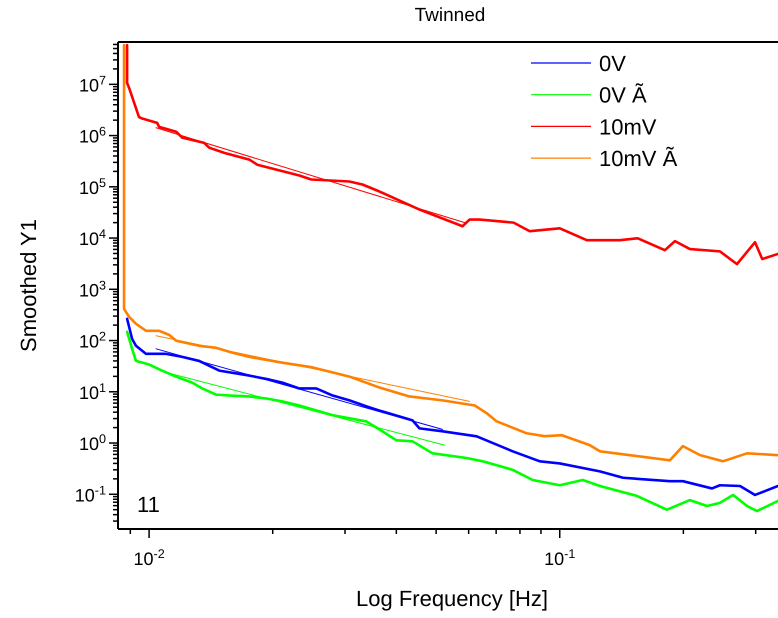 This screenshot has height=618, width=778. I want to click on legend-label: 10mV Ã, so click(638, 159).